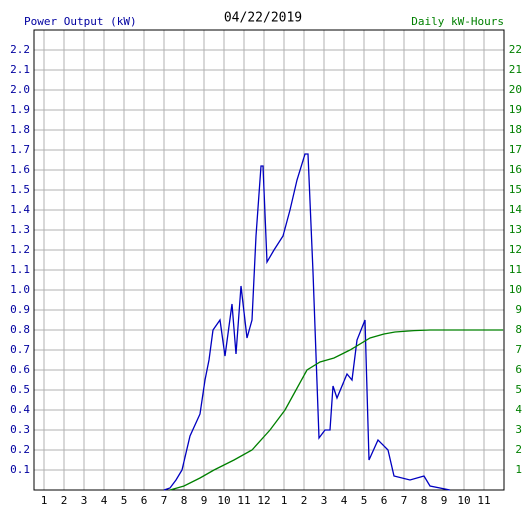  What do you see at coordinates (518, 429) in the screenshot?
I see `y2-tick-label: 3` at bounding box center [518, 429].